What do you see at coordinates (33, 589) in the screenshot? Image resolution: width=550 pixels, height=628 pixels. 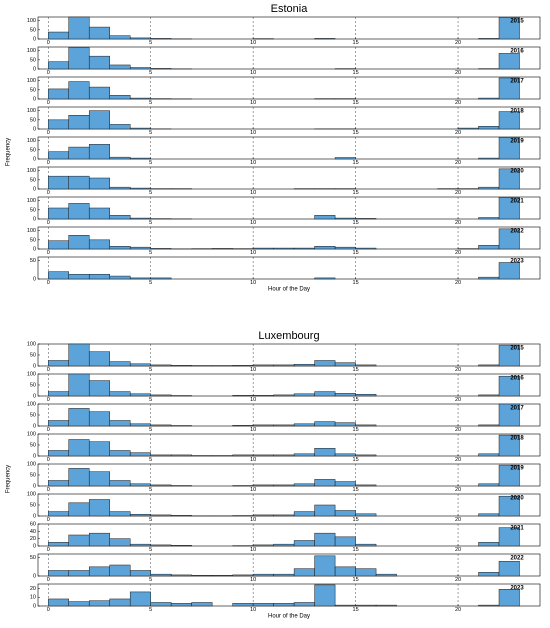 I see `y-tick-label: 20` at bounding box center [33, 589].